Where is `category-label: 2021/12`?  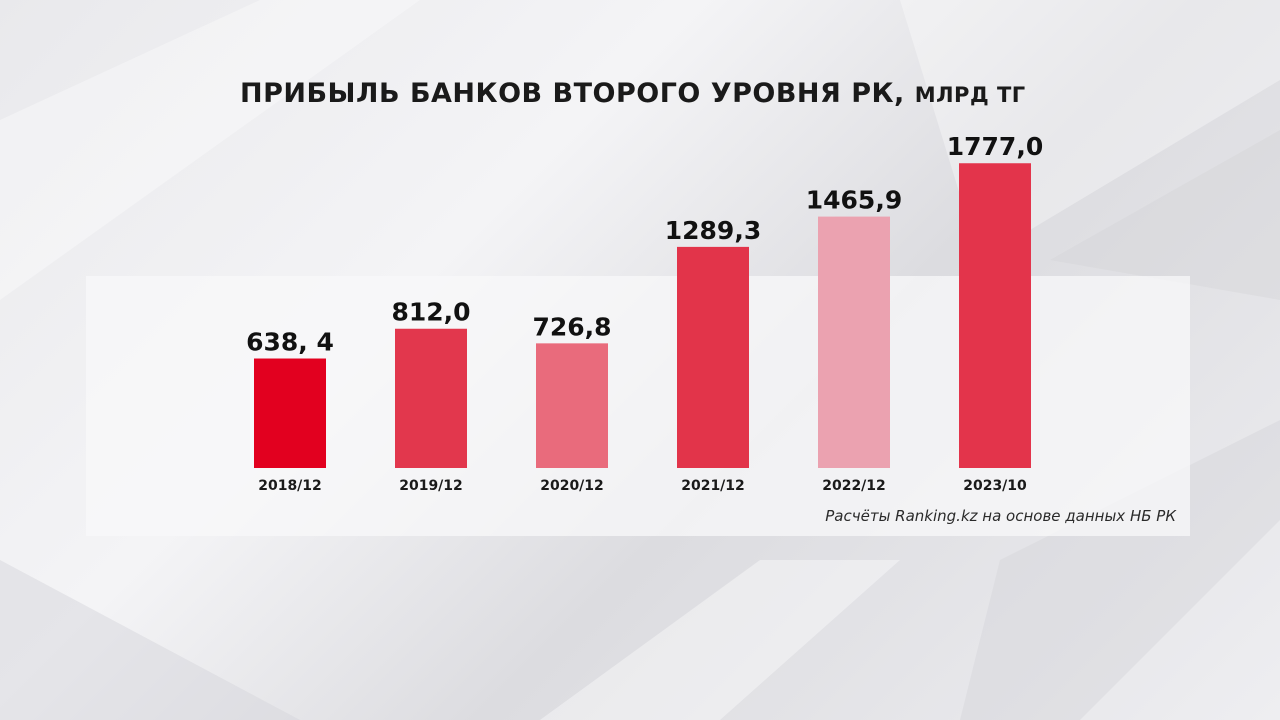 category-label: 2021/12 is located at coordinates (713, 486).